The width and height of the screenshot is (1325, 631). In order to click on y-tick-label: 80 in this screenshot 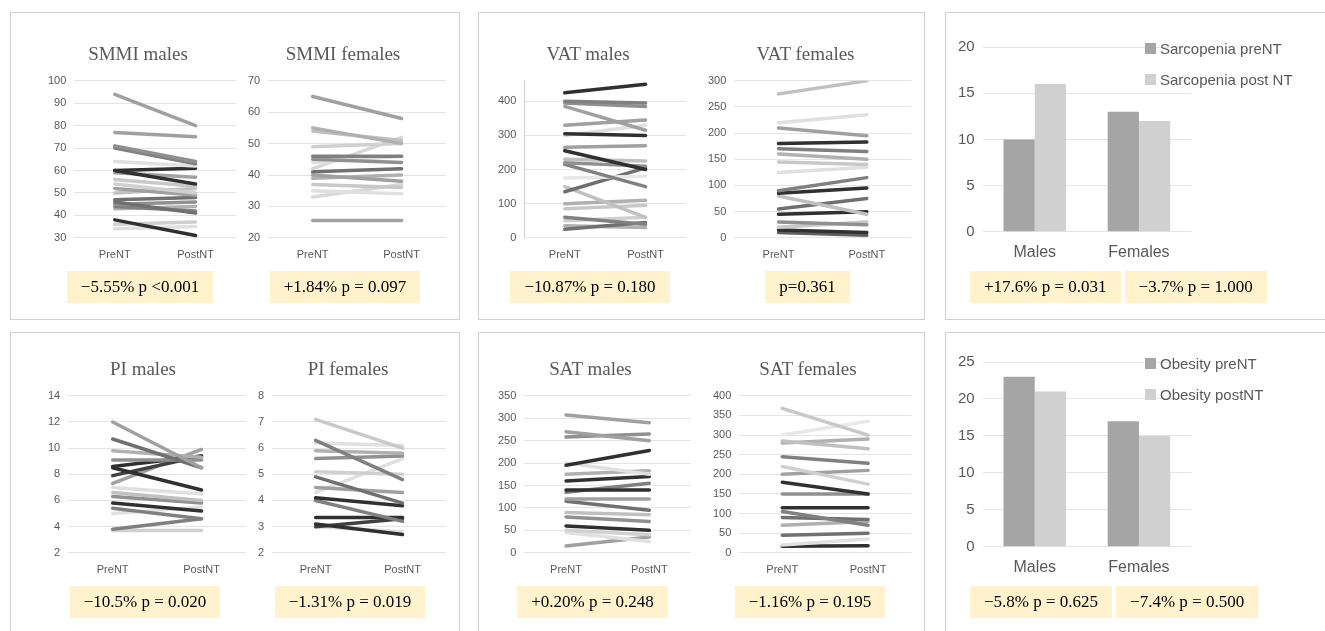, I will do `click(60, 124)`.